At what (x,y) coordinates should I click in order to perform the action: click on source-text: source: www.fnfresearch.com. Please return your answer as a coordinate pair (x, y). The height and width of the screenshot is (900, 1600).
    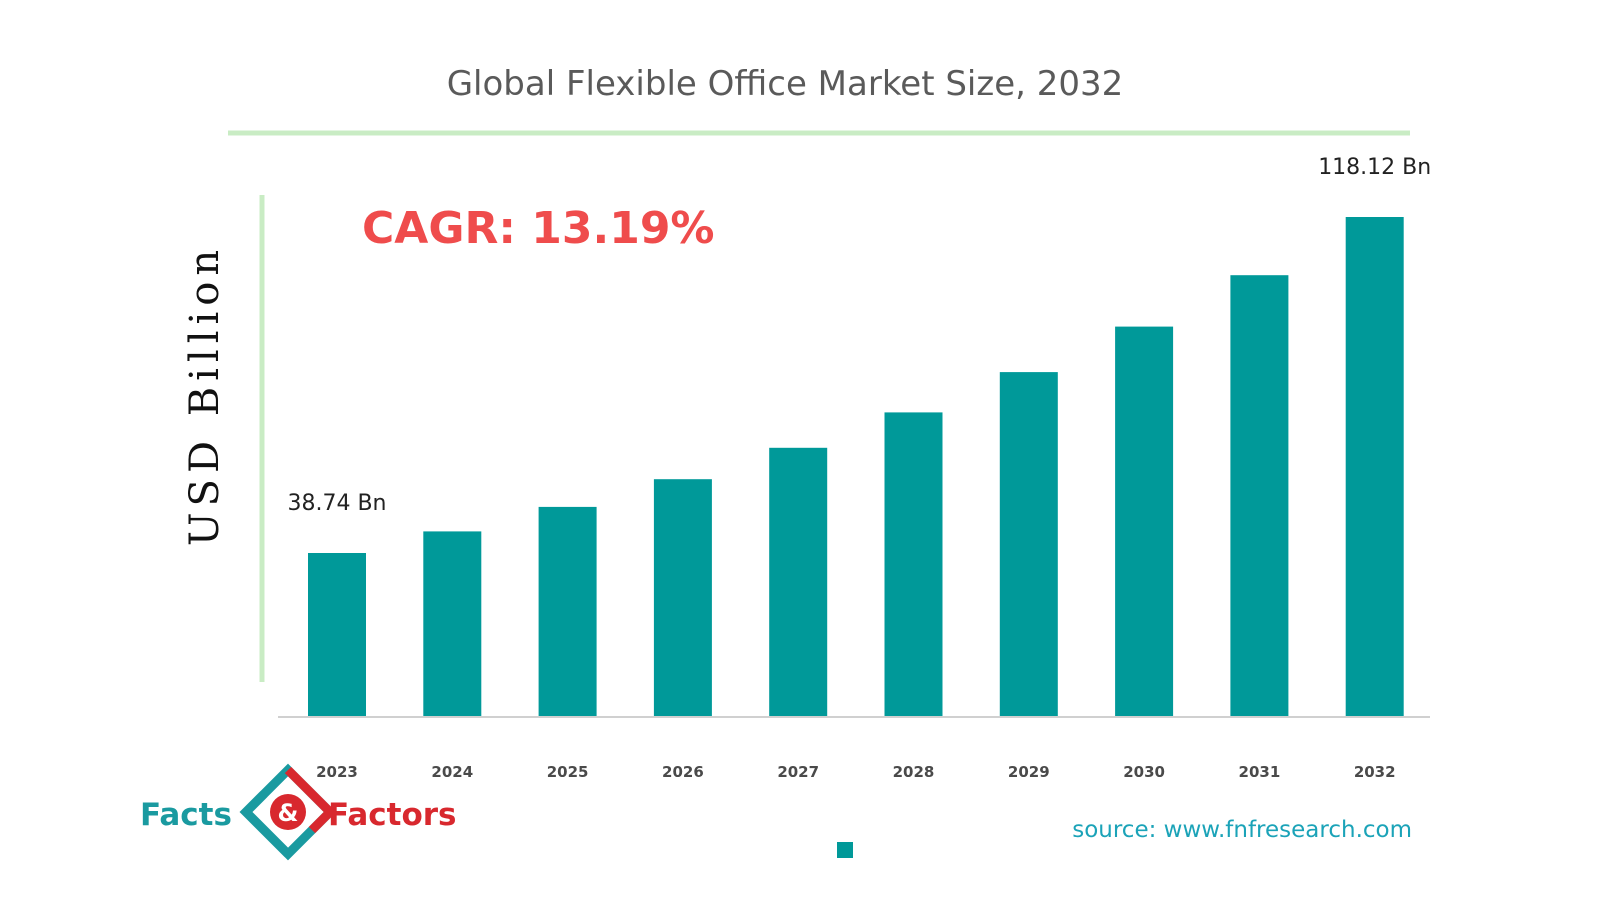
    Looking at the image, I should click on (1242, 830).